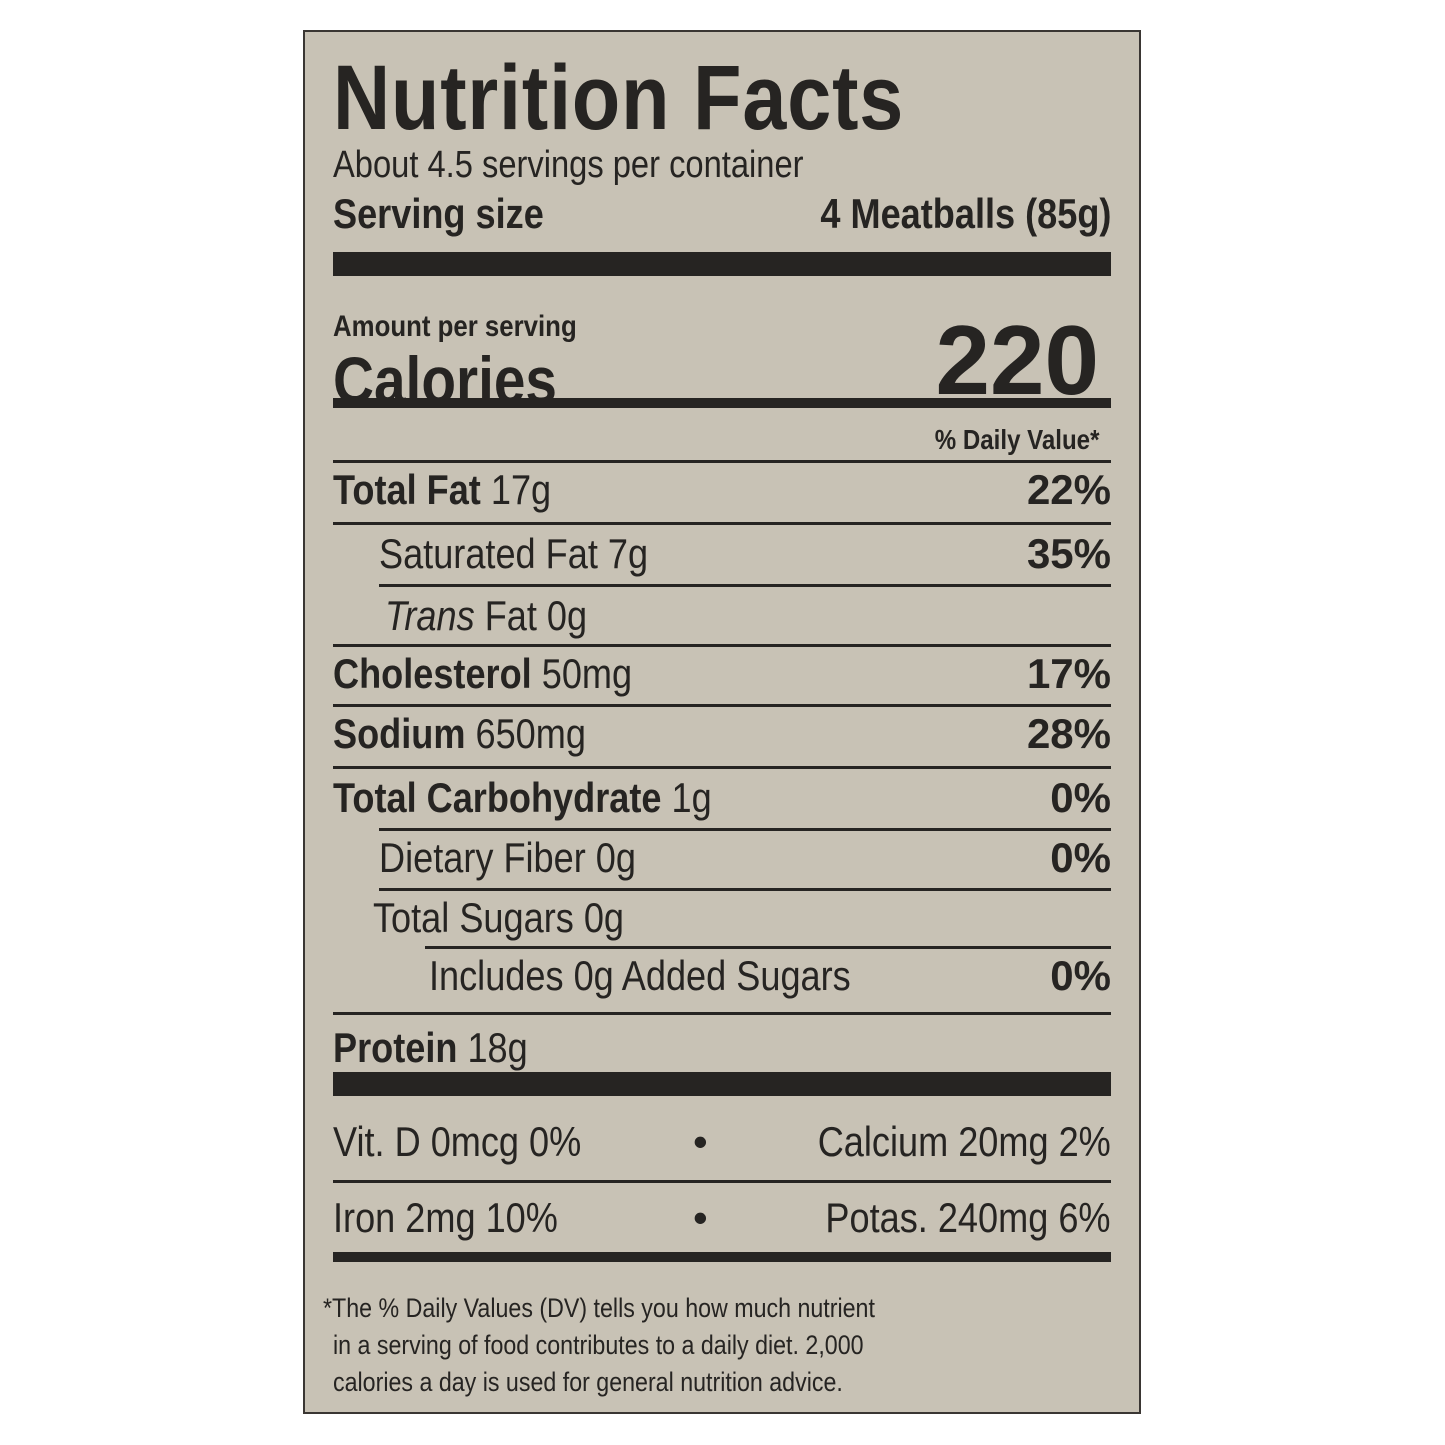 This screenshot has width=1445, height=1445. What do you see at coordinates (745, 553) in the screenshot?
I see `nutrient-row-saturated-fat: Saturated Fat 7g 35%` at bounding box center [745, 553].